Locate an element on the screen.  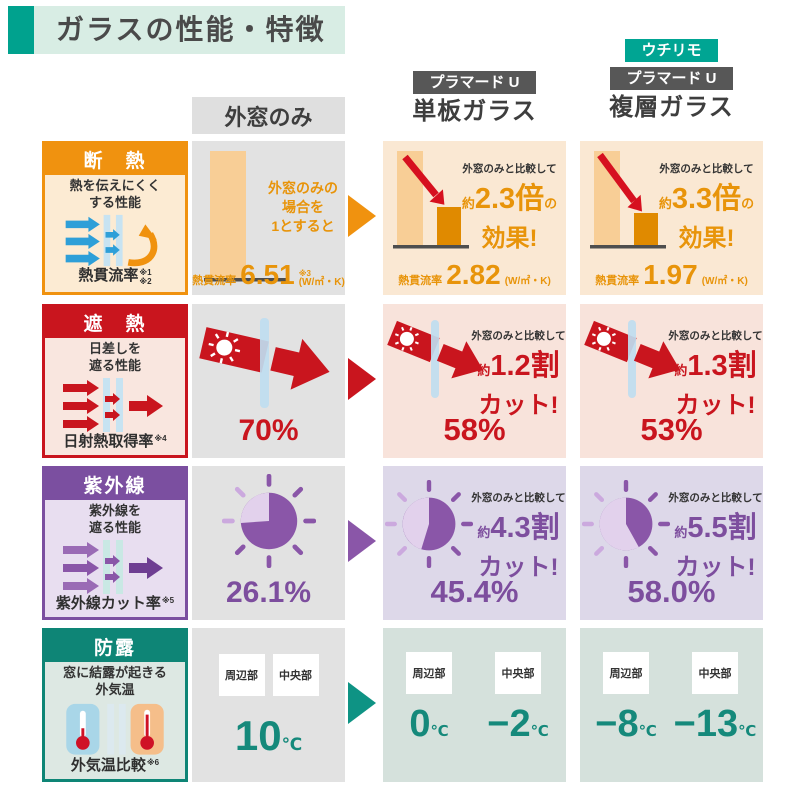
uvalue: 2.82 is located at coordinates (473, 274).